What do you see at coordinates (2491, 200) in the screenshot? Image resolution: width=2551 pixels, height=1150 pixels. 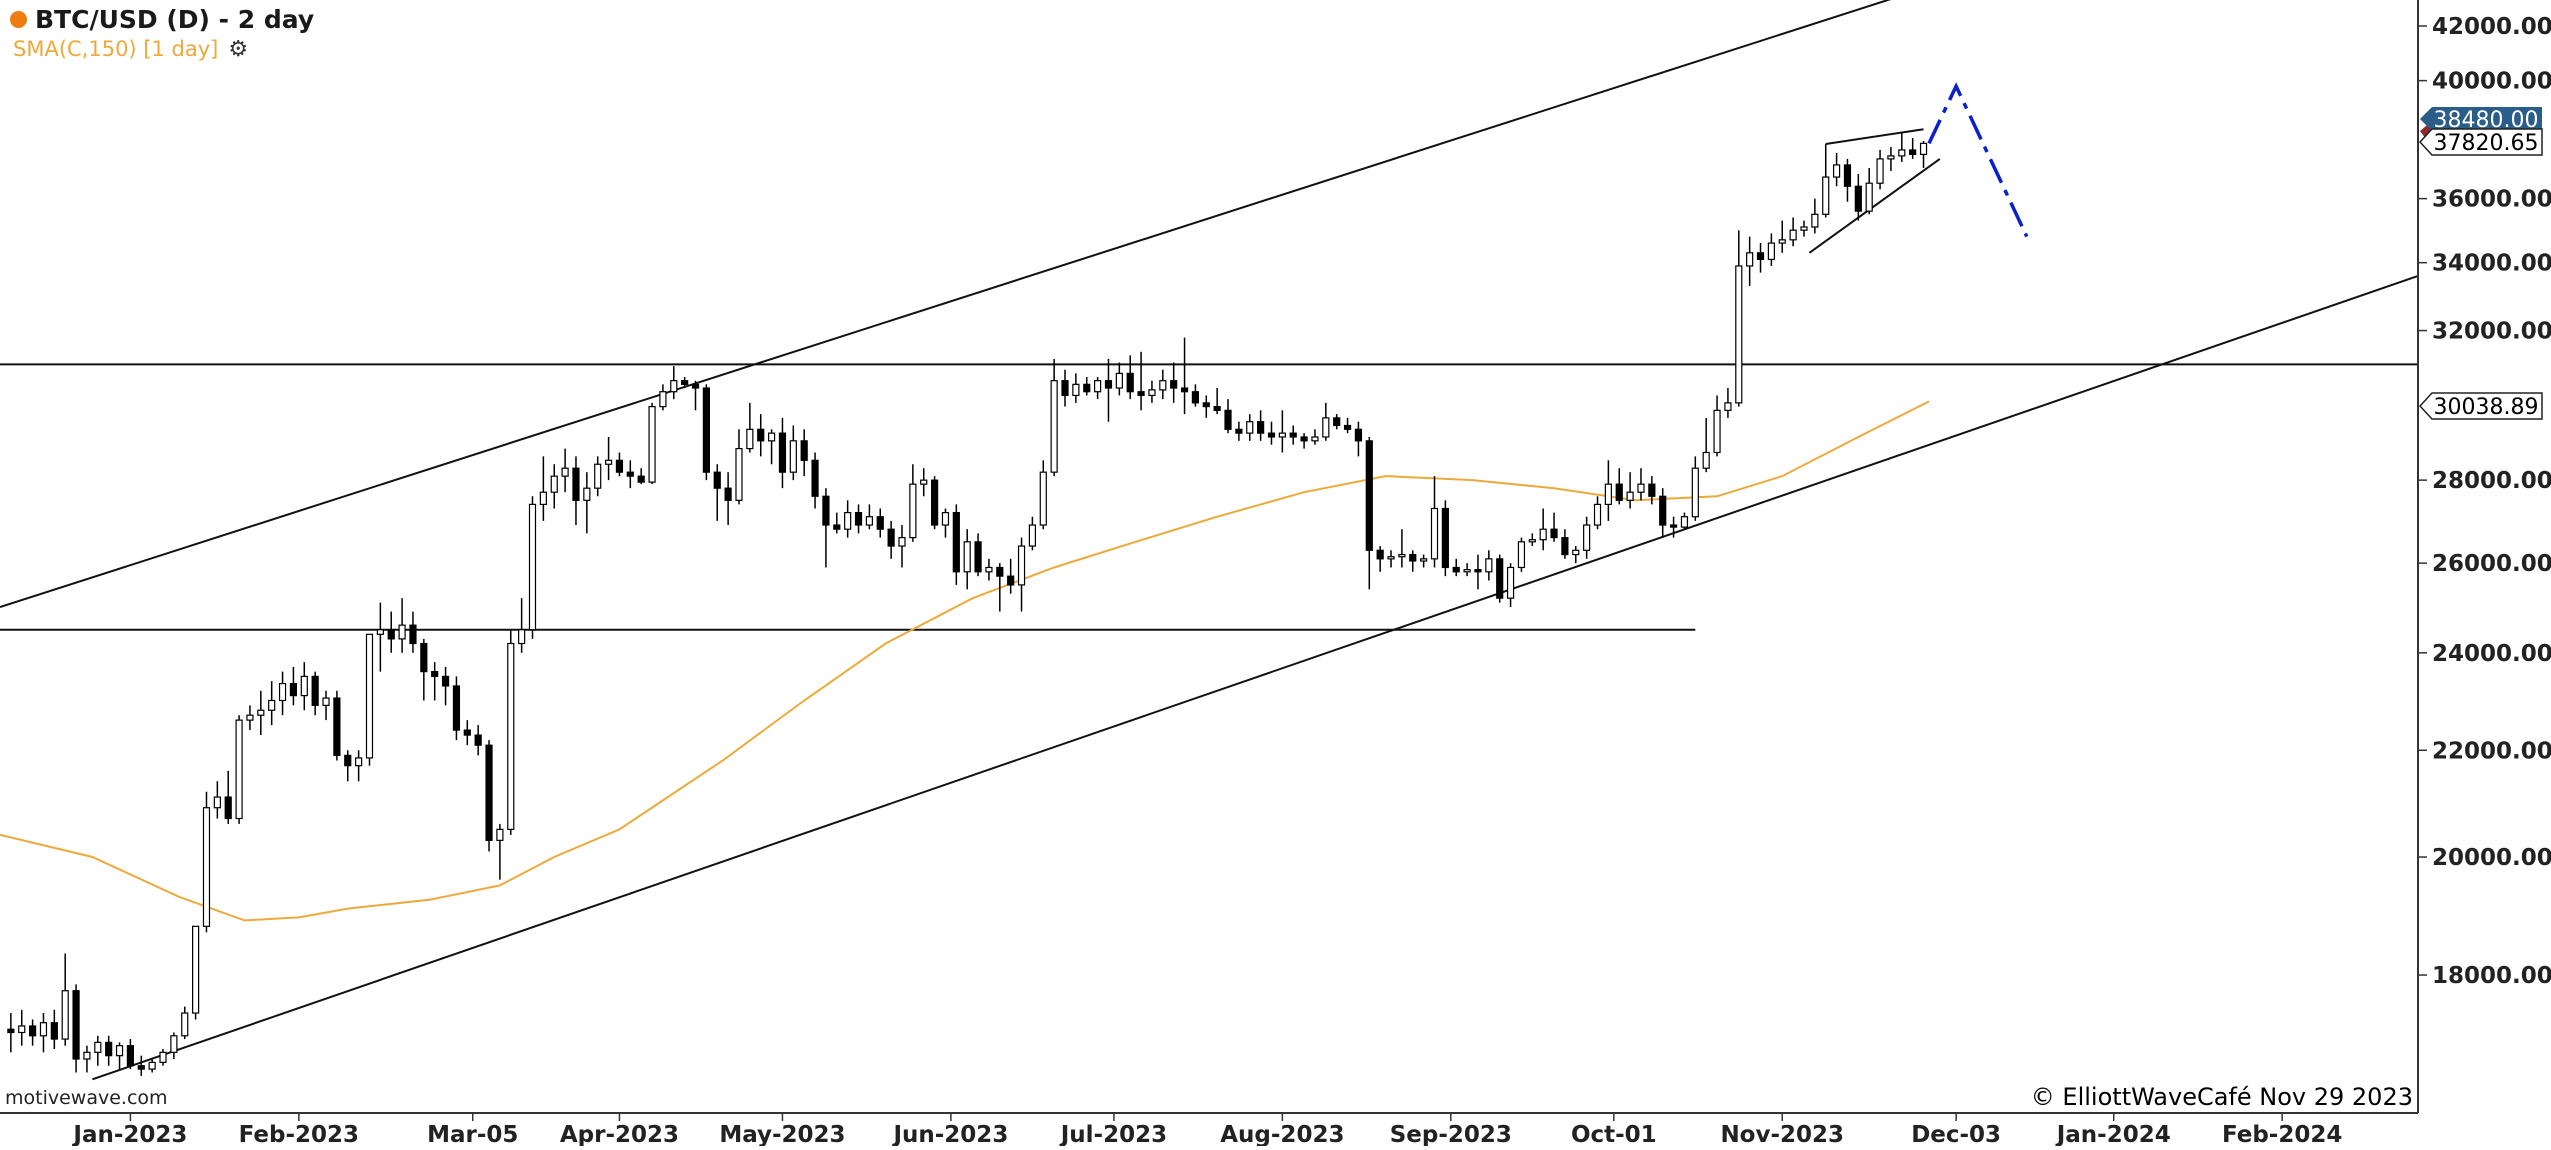 I see `y-tick-label: 36000.00` at bounding box center [2491, 200].